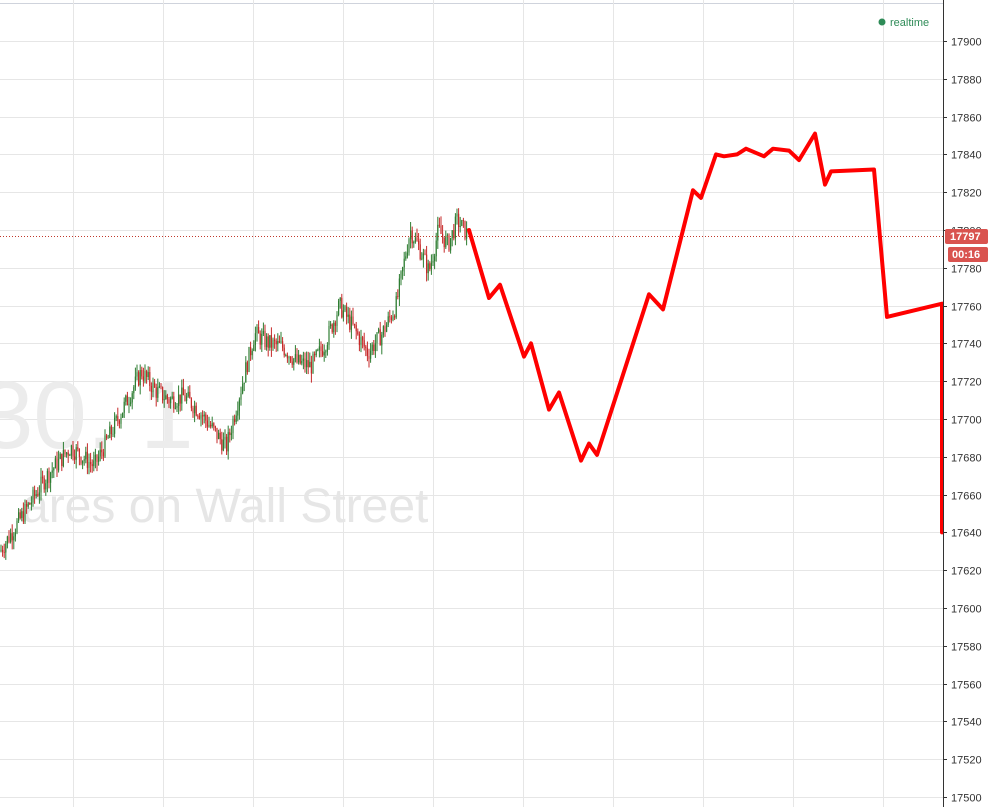 The height and width of the screenshot is (807, 997). I want to click on price-tick-label: 17500, so click(966, 799).